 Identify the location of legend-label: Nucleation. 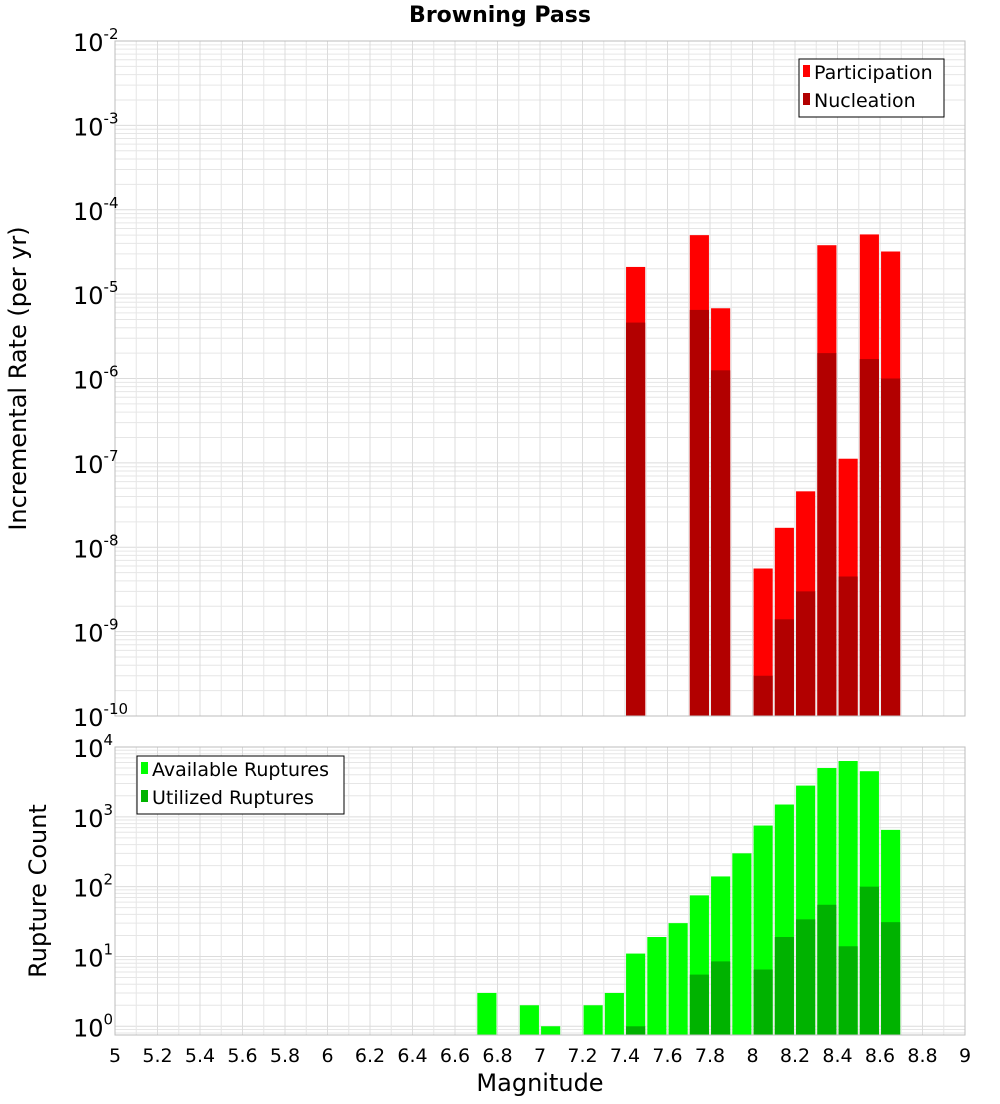
(865, 101).